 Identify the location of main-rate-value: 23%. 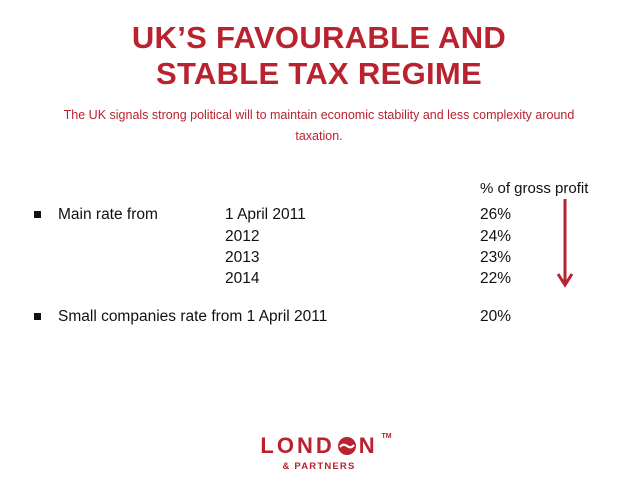
(496, 257).